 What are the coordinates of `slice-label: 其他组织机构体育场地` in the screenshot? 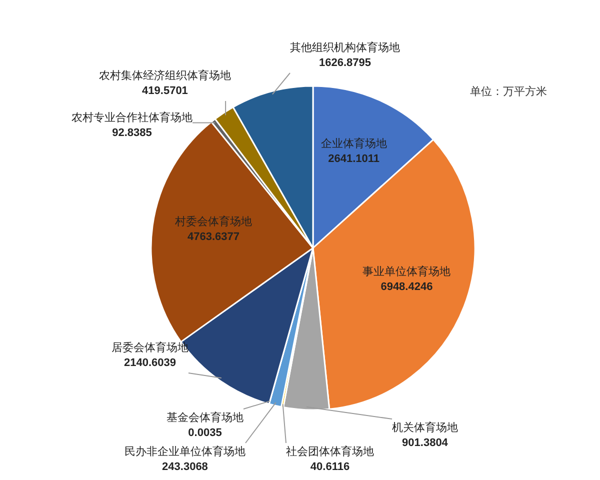 It's located at (345, 48).